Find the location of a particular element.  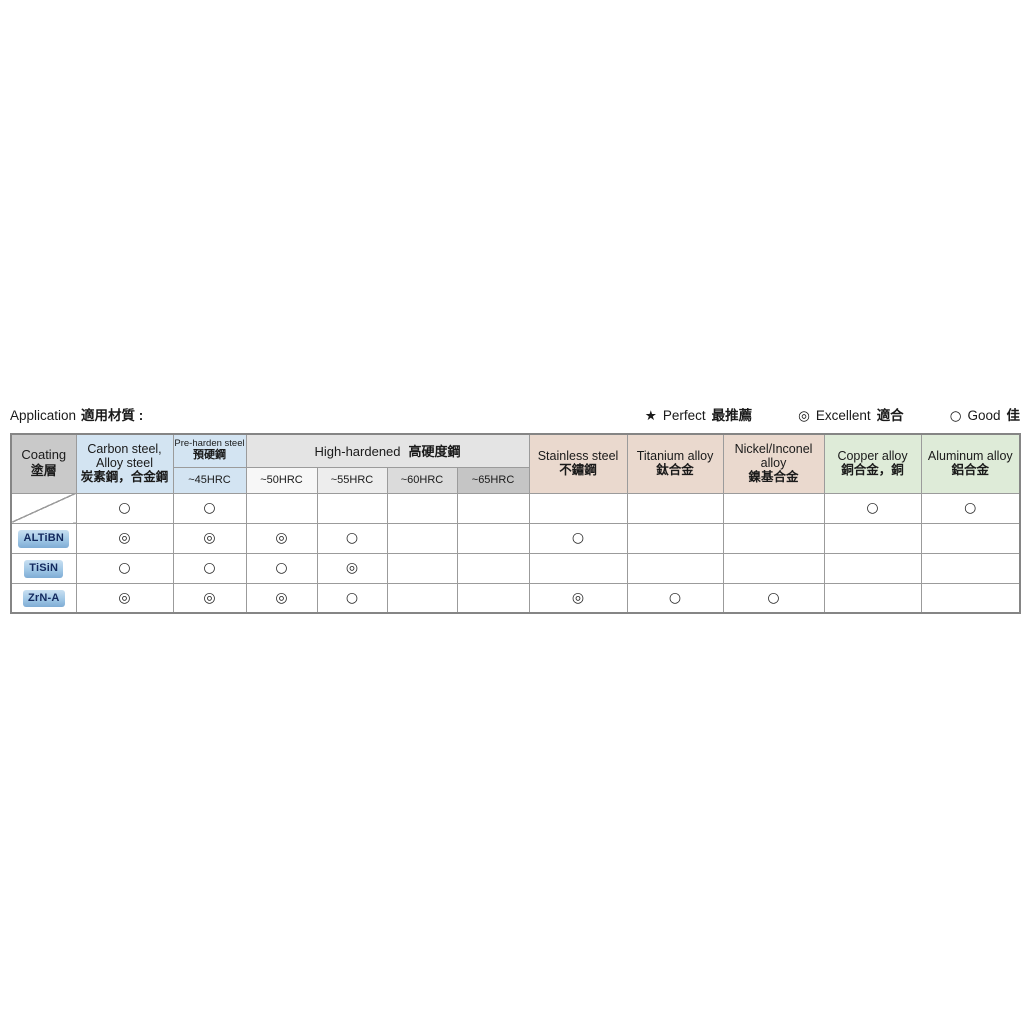

legend-item-excellent: ◎ Excellent 適合 is located at coordinates (851, 416).